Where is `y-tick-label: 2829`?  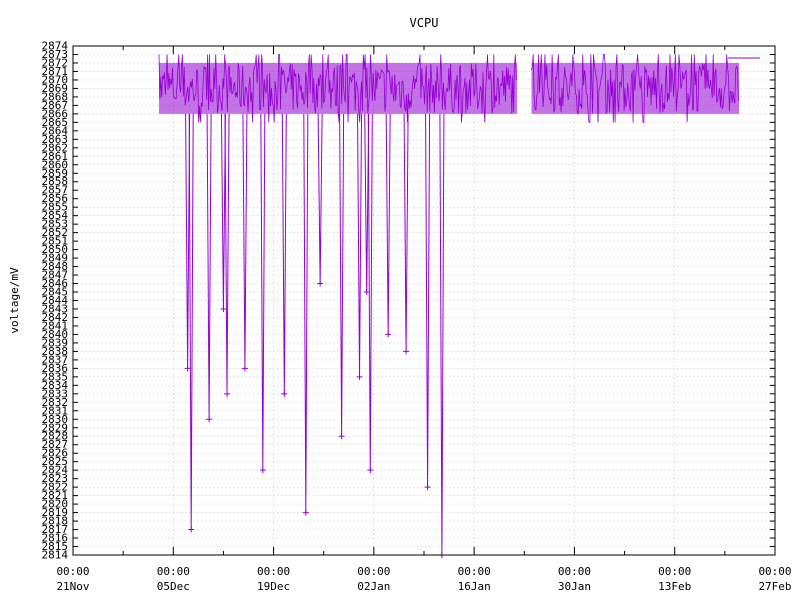 y-tick-label: 2829 is located at coordinates (55, 427).